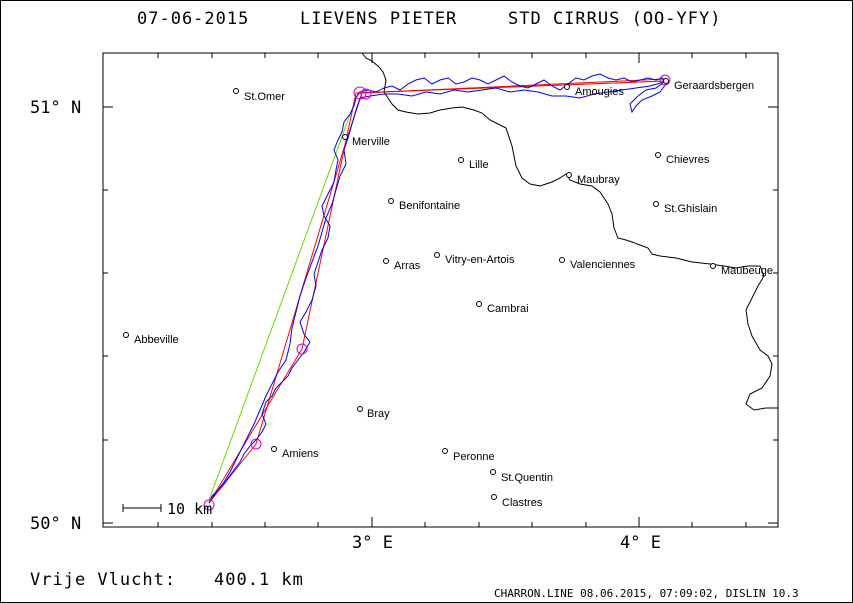  What do you see at coordinates (371, 142) in the screenshot?
I see `place-label: Merville` at bounding box center [371, 142].